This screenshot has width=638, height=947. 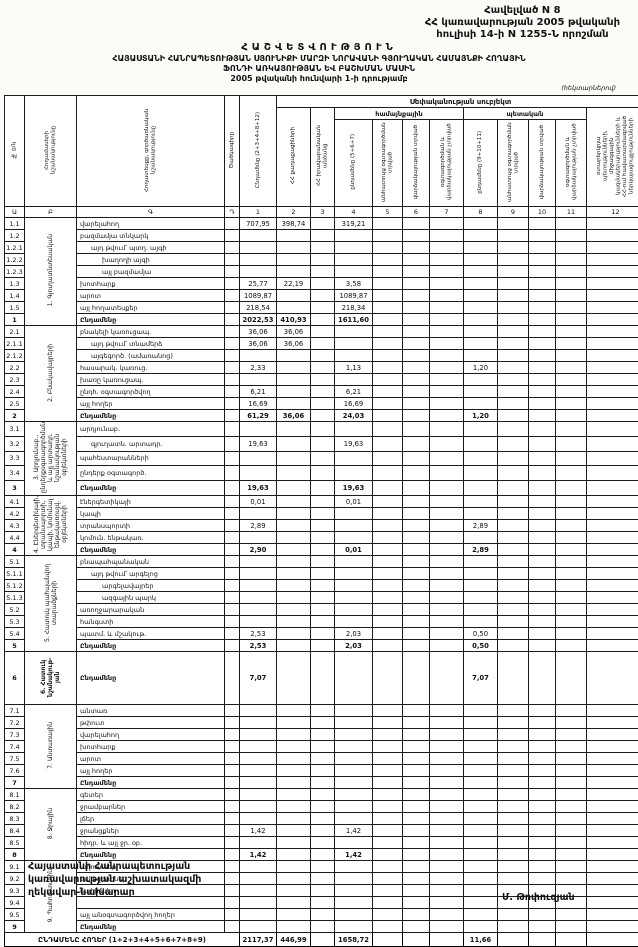 I want to click on row-number: 9.2, so click(x=15, y=879).